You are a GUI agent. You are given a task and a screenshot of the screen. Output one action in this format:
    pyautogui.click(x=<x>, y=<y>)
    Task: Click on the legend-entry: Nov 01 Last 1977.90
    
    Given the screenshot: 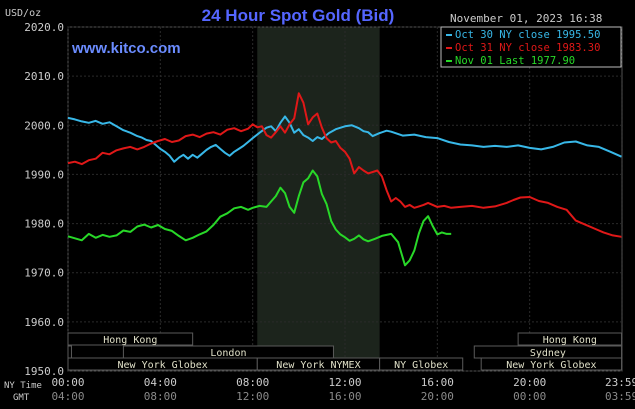 What is the action you would take?
    pyautogui.click(x=515, y=61)
    